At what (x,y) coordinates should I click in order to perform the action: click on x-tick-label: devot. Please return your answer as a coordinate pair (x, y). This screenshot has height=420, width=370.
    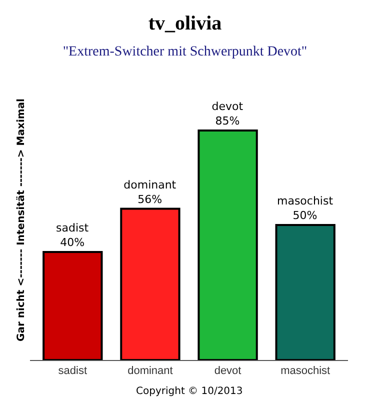
    Looking at the image, I should click on (228, 371).